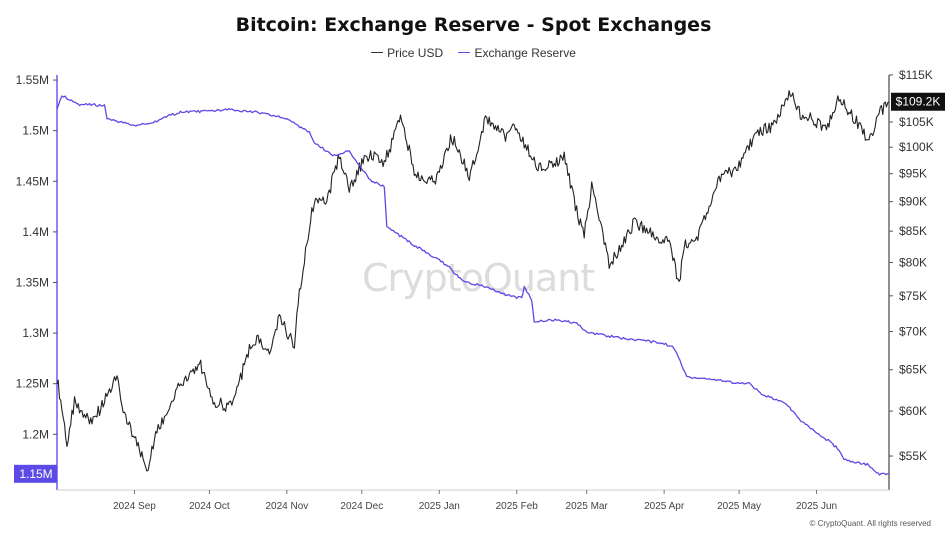 The width and height of the screenshot is (947, 536). What do you see at coordinates (739, 506) in the screenshot?
I see `x-tick-label: 2025 May` at bounding box center [739, 506].